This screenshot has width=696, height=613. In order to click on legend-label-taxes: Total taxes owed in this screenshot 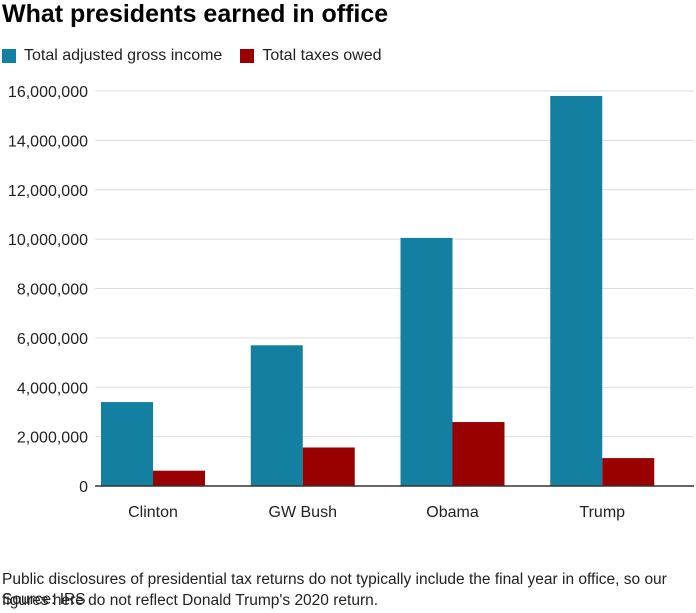, I will do `click(322, 55)`.